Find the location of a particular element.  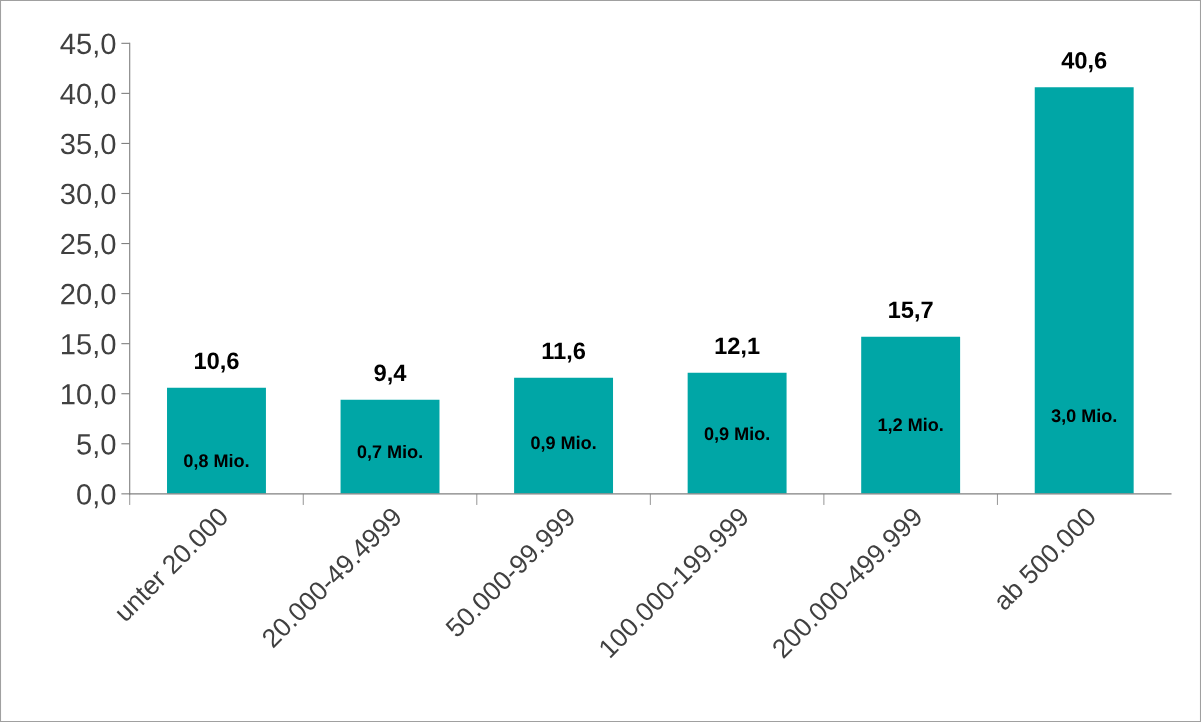

data-label: 40,6 is located at coordinates (1084, 62).